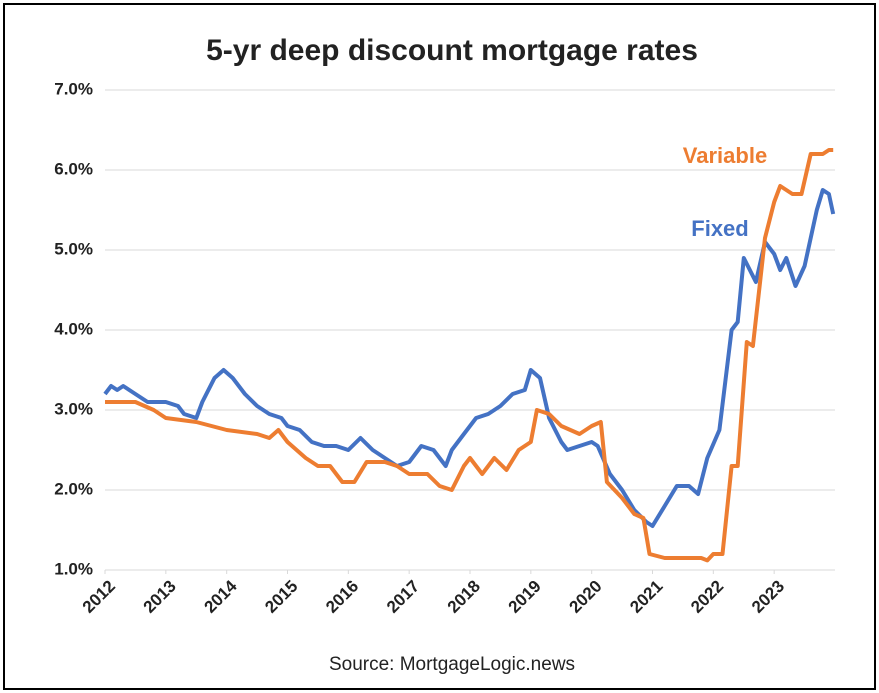 Image resolution: width=879 pixels, height=693 pixels. I want to click on y-tick-label: 6.0%, so click(73, 168).